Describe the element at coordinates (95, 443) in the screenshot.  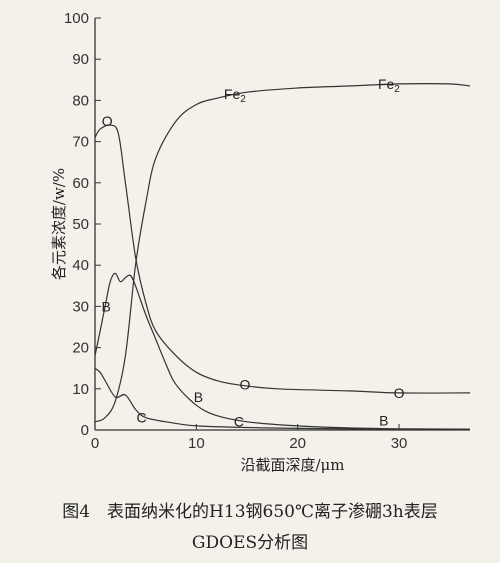
I see `x-tick-label: 0` at that location.